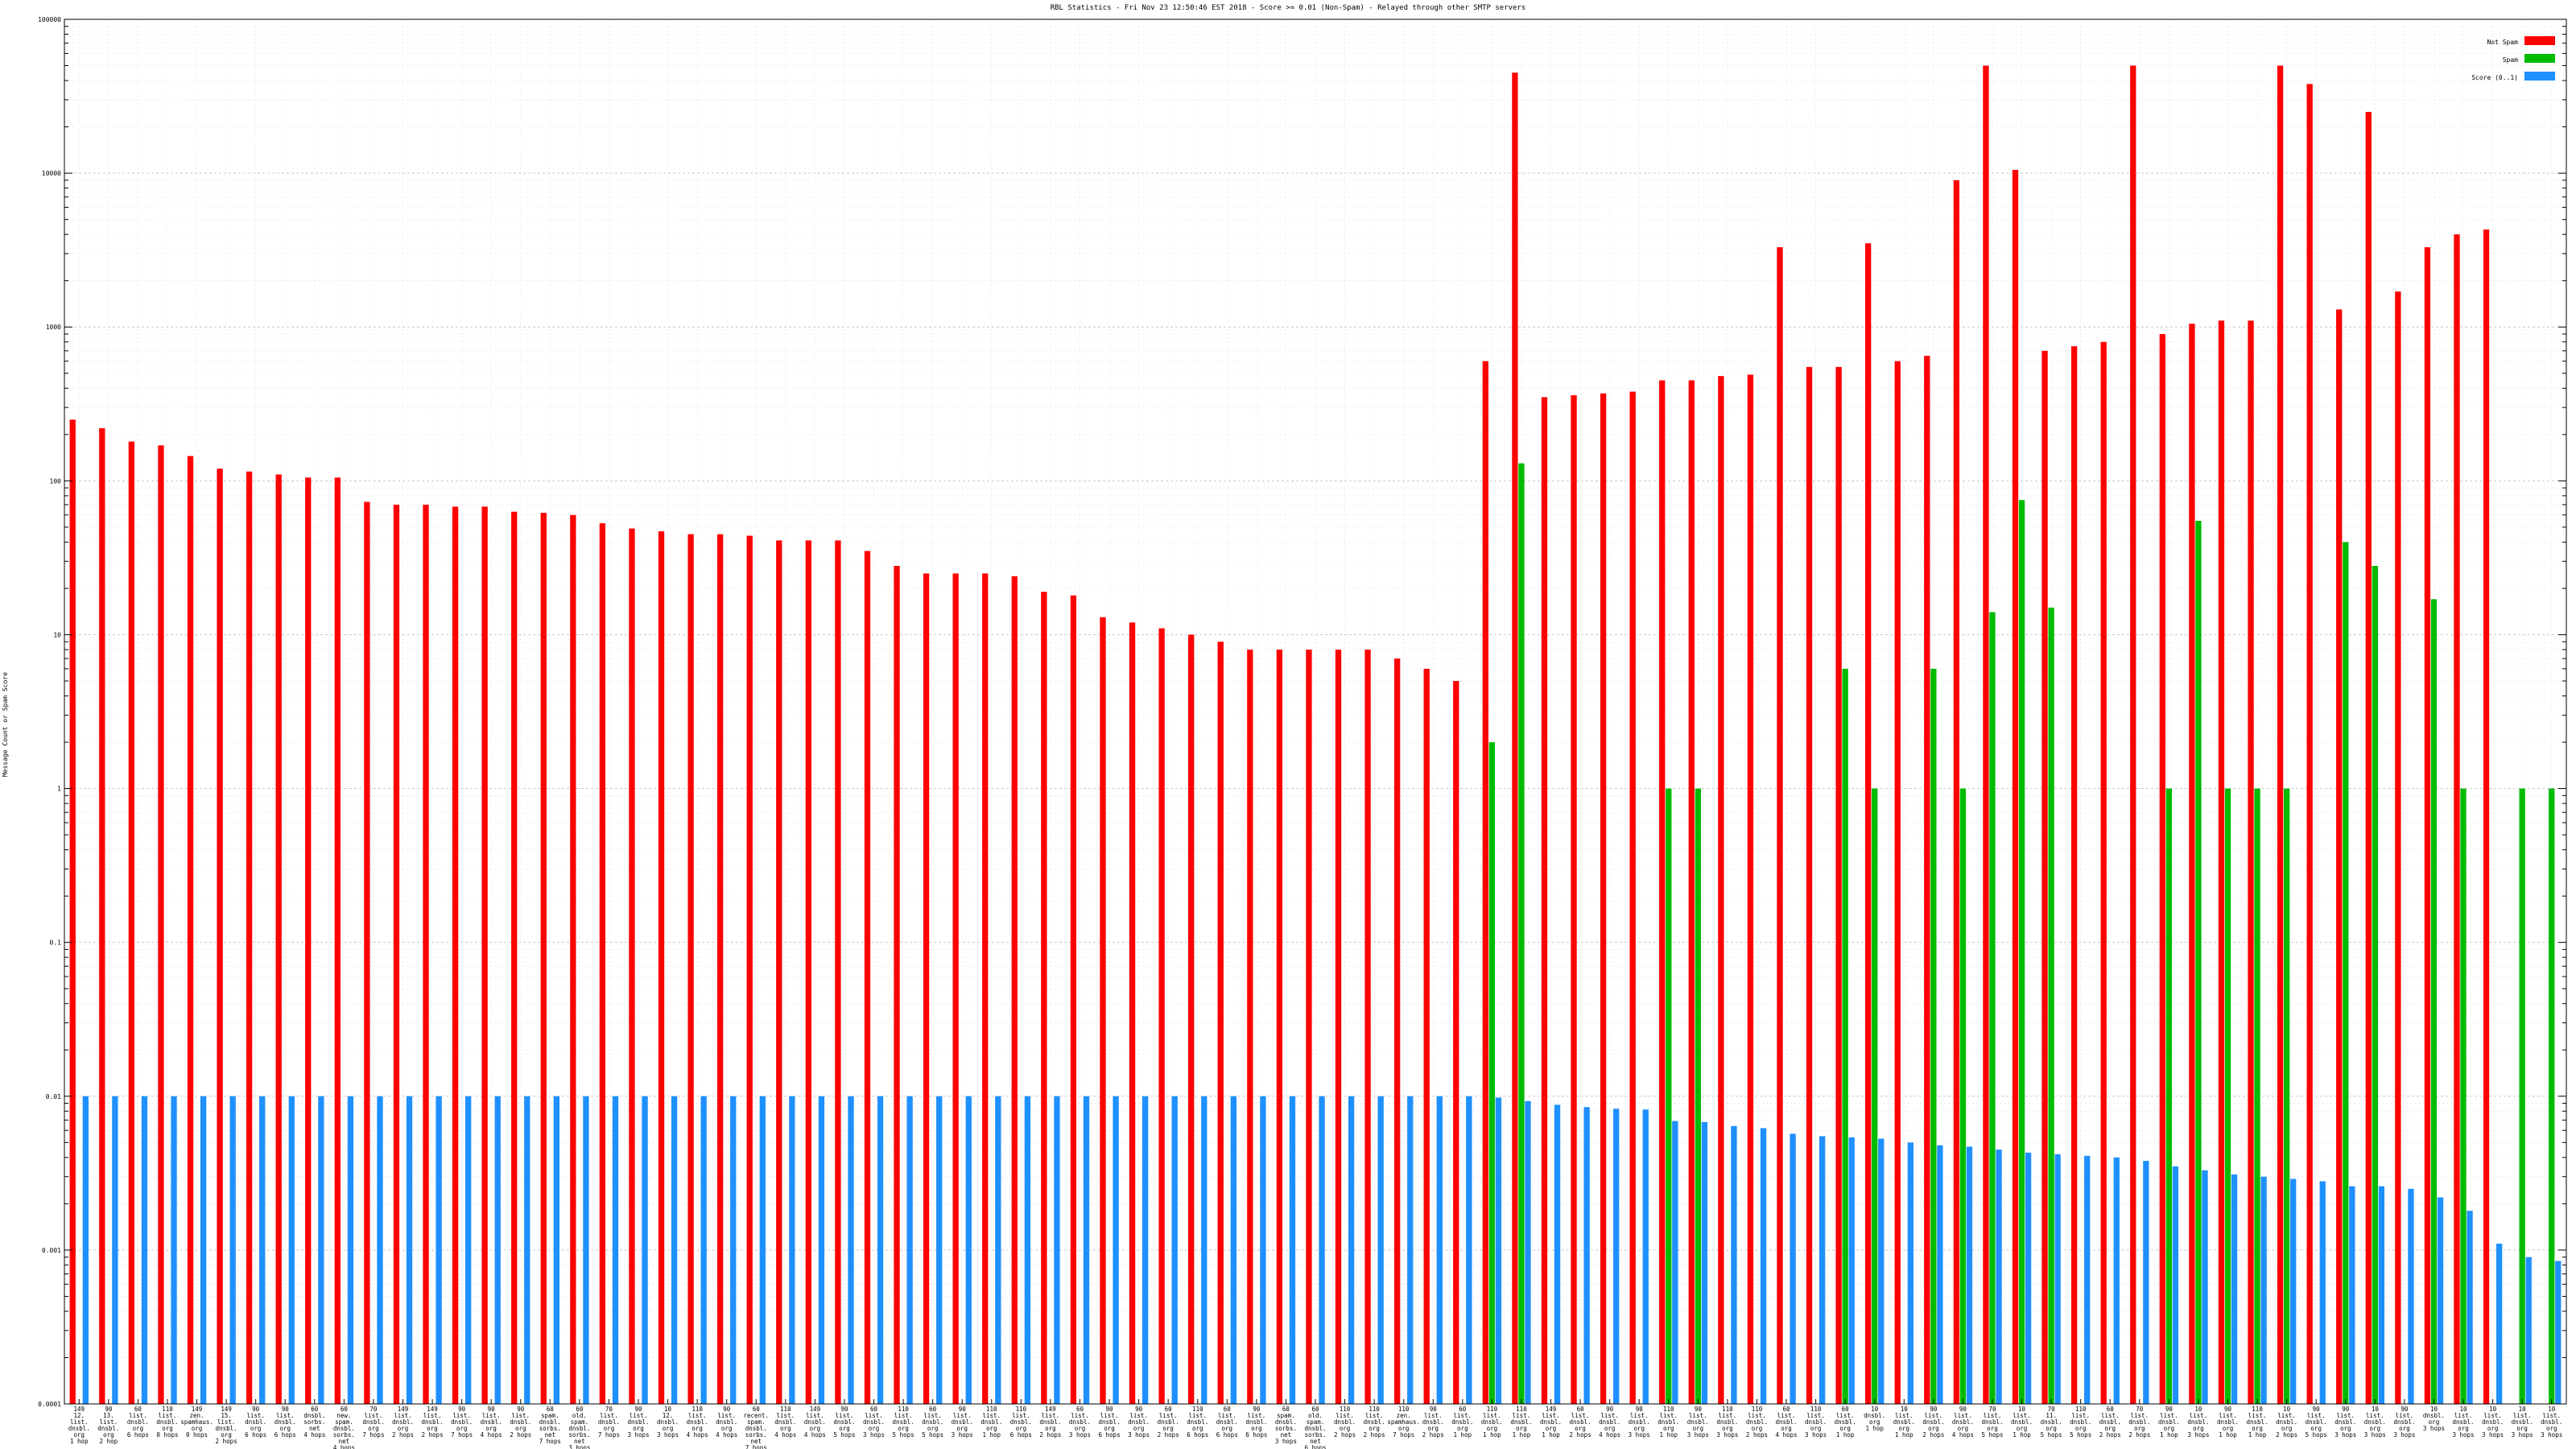 This screenshot has width=2576, height=1449. Describe the element at coordinates (550, 1425) in the screenshot. I see `x-tick-label: 60 spam. dnsbl. sorbs. net 7 hops` at that location.